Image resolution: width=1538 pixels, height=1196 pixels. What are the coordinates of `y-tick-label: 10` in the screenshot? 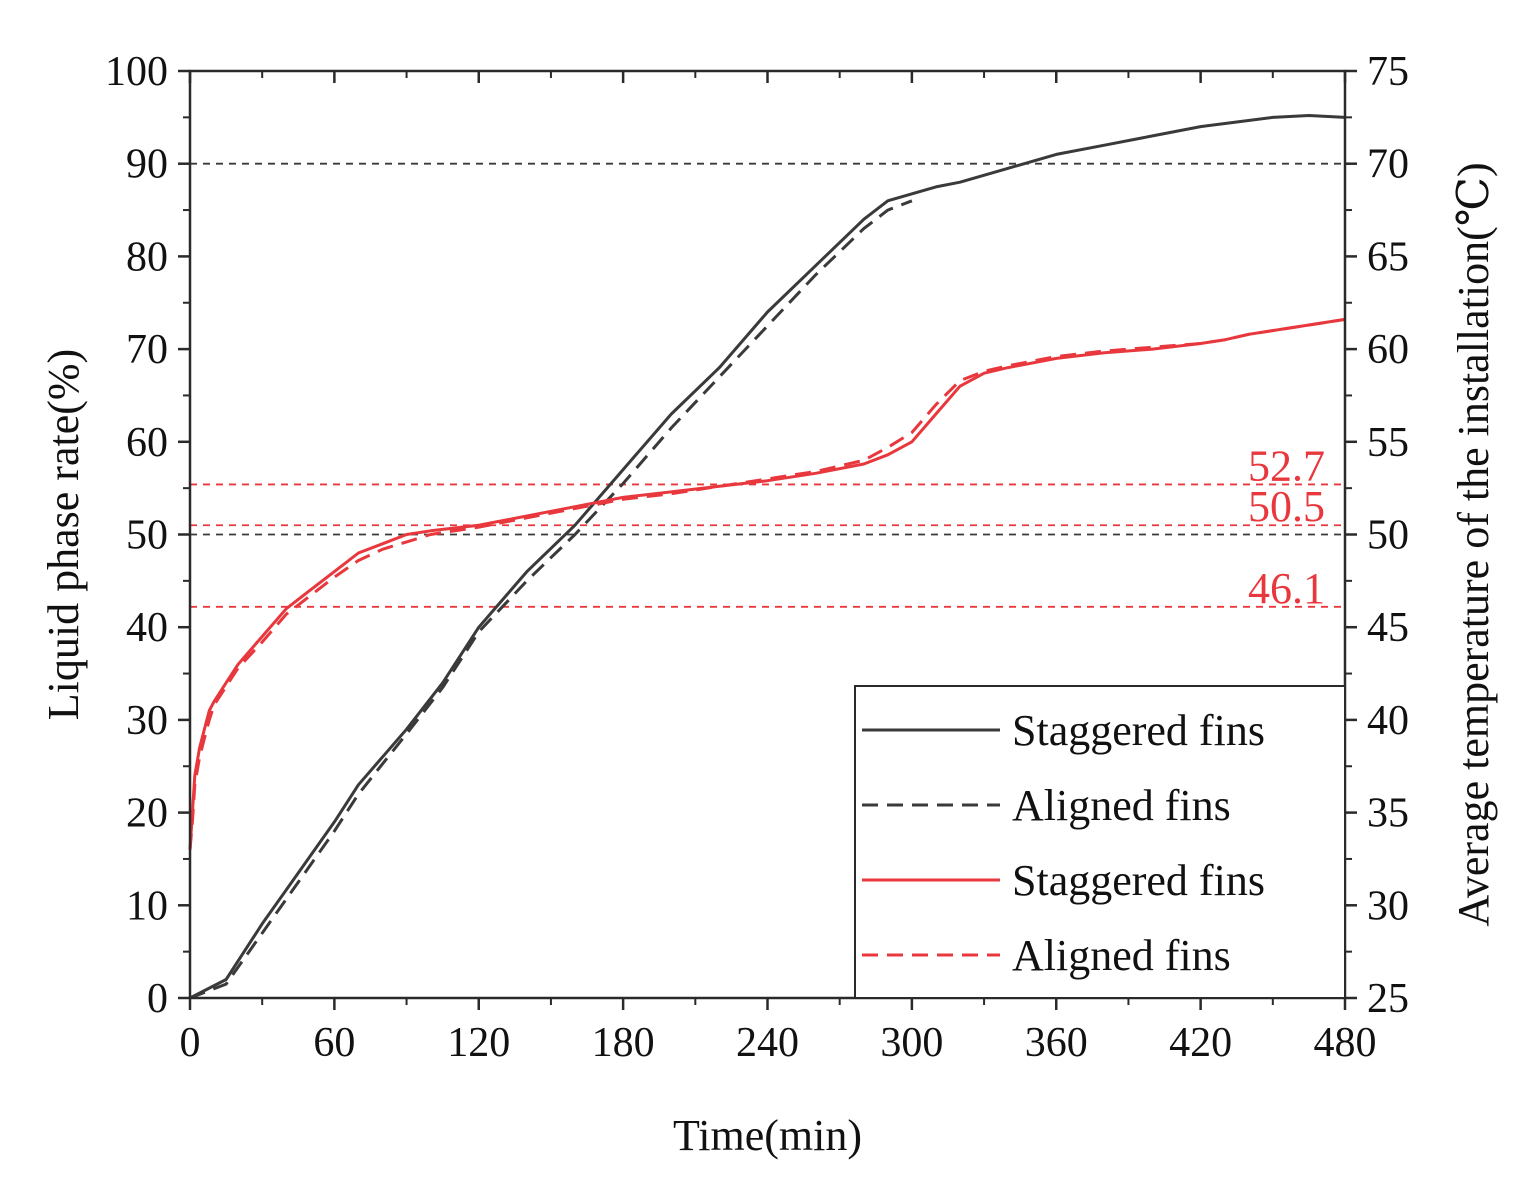 It's located at (147, 906).